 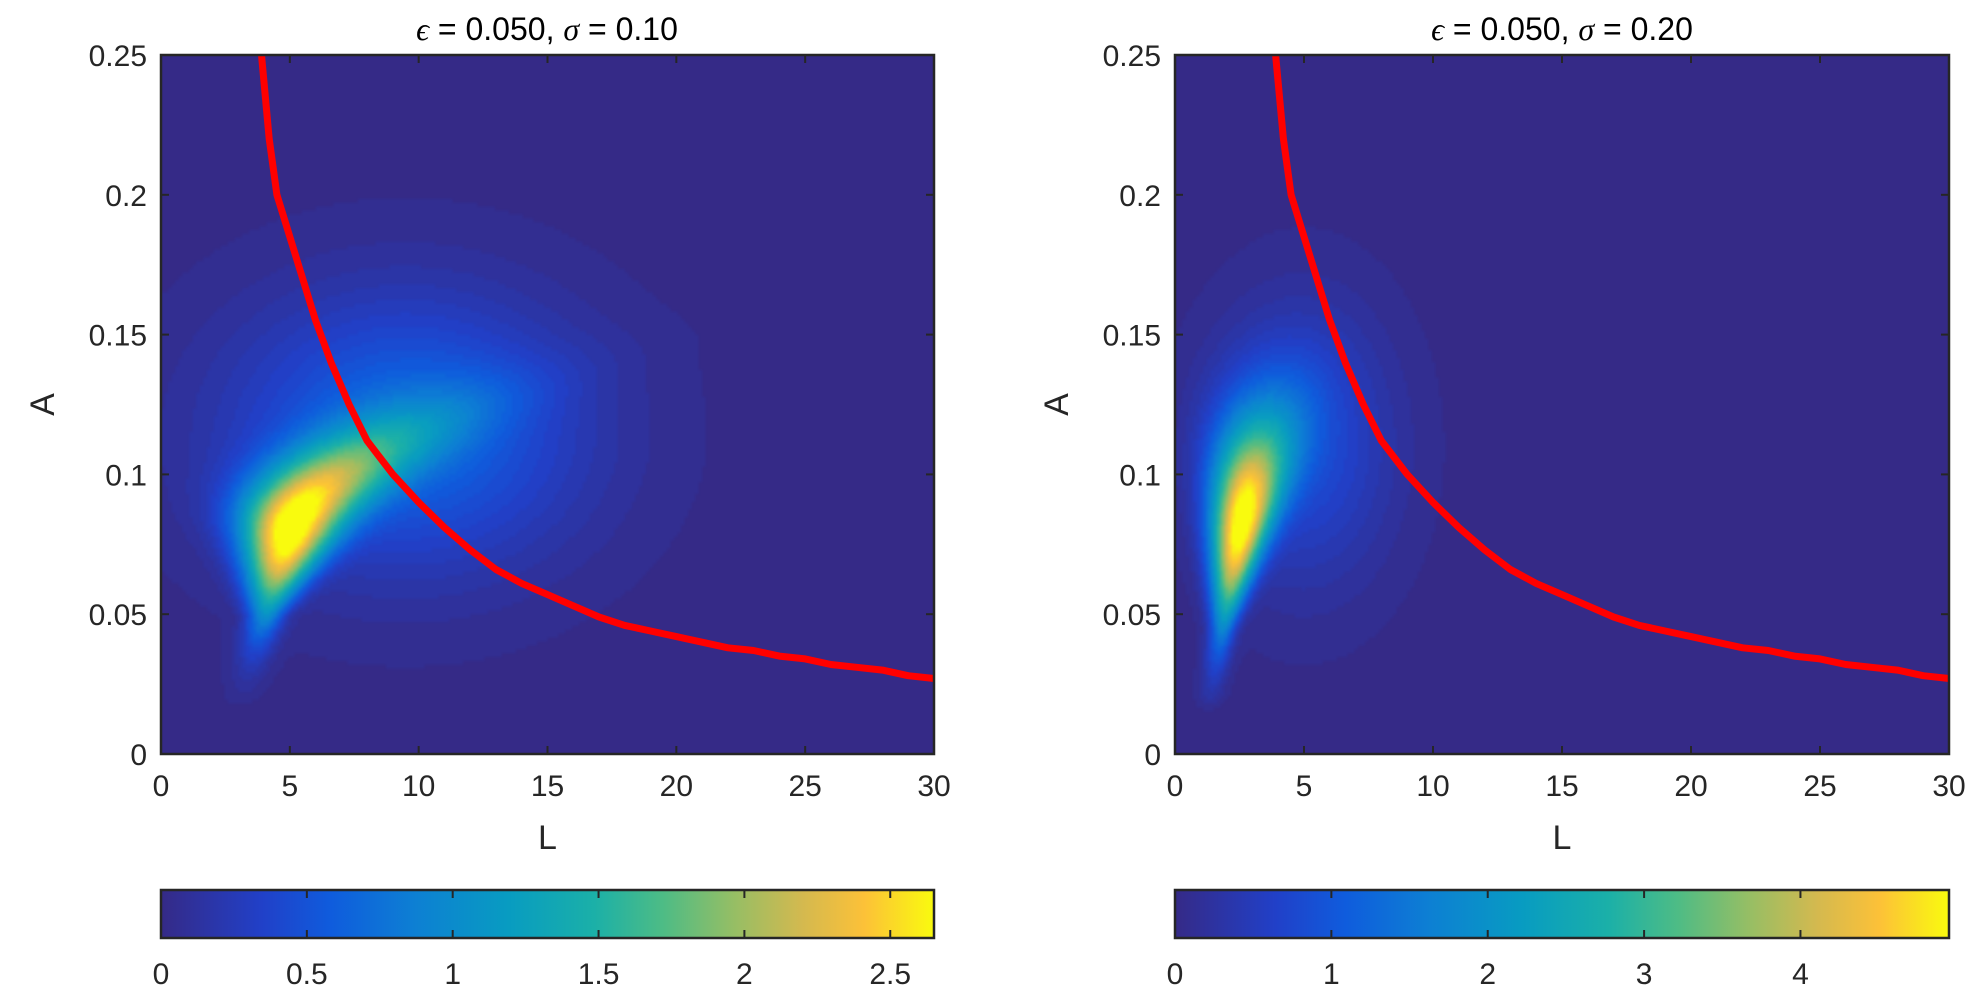 What do you see at coordinates (890, 974) in the screenshot?
I see `colorbar-tick-label: 2.5` at bounding box center [890, 974].